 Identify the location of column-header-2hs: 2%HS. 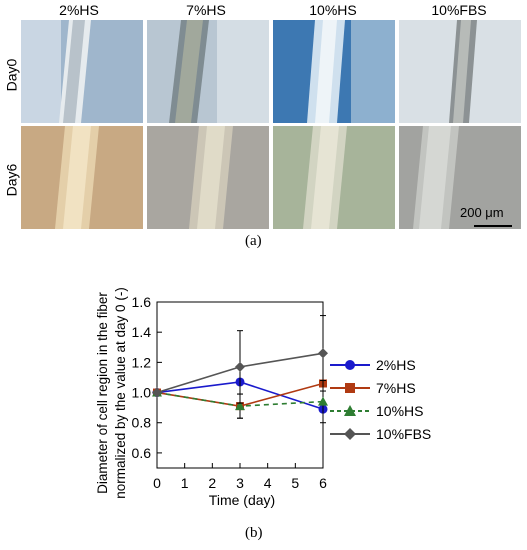
(79, 10).